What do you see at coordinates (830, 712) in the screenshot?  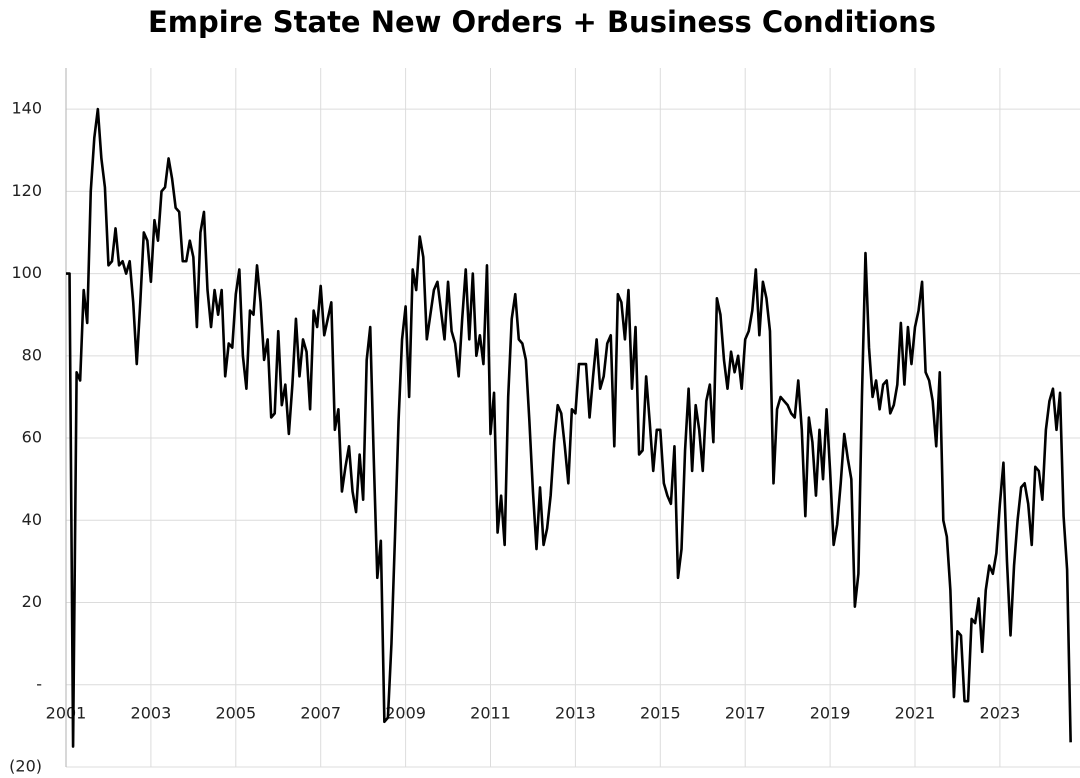 I see `x-tick-label: 2019` at bounding box center [830, 712].